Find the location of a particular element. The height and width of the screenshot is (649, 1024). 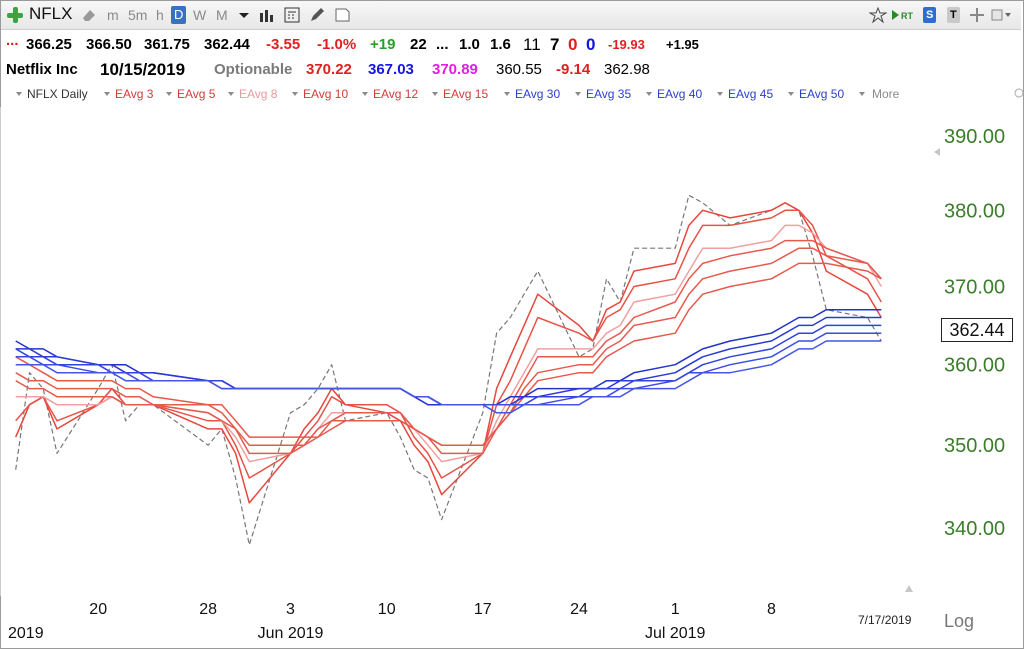

interval-w: W is located at coordinates (200, 15).